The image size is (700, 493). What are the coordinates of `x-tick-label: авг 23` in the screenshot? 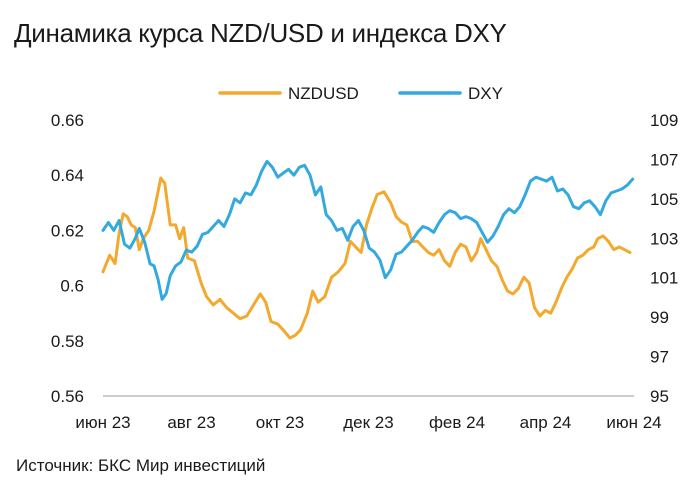 It's located at (191, 422).